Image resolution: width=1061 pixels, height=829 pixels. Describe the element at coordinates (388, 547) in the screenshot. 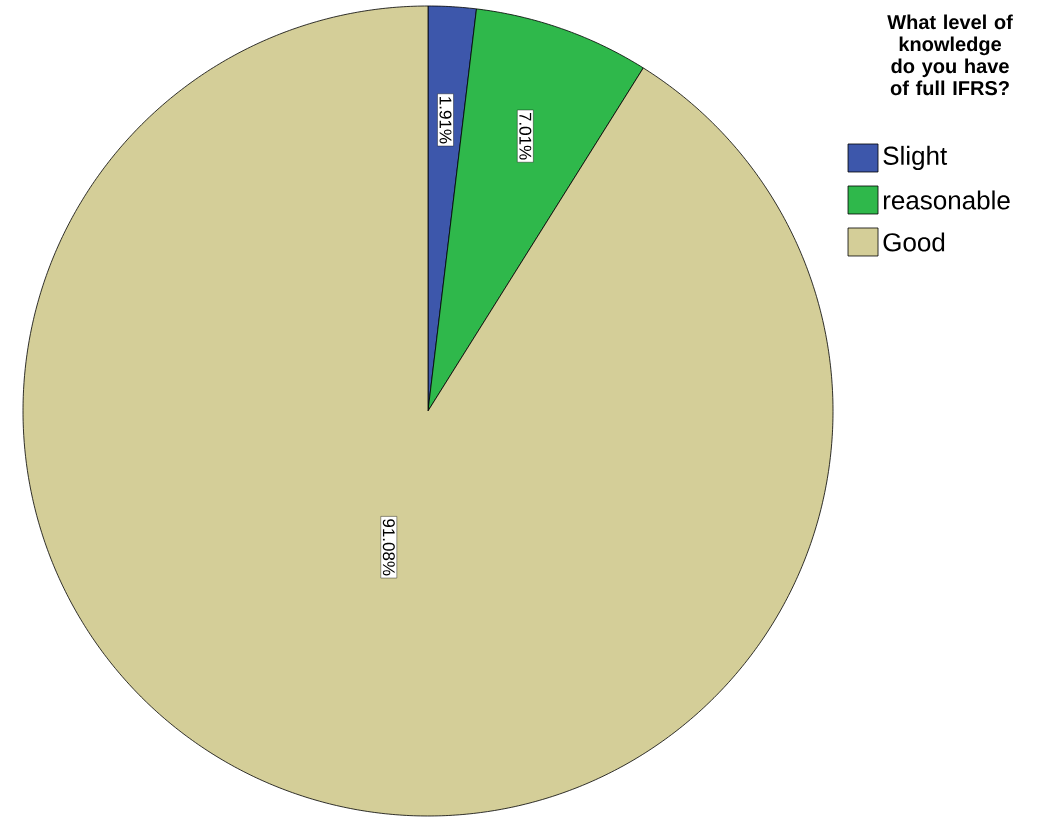

I see `data-label: 91.08%` at that location.